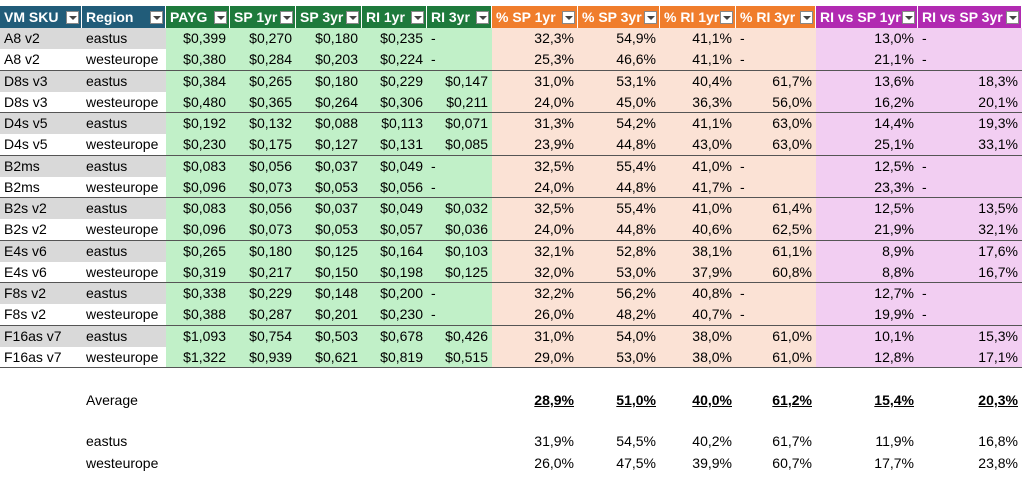  I want to click on cell: 46,6%, so click(619, 60).